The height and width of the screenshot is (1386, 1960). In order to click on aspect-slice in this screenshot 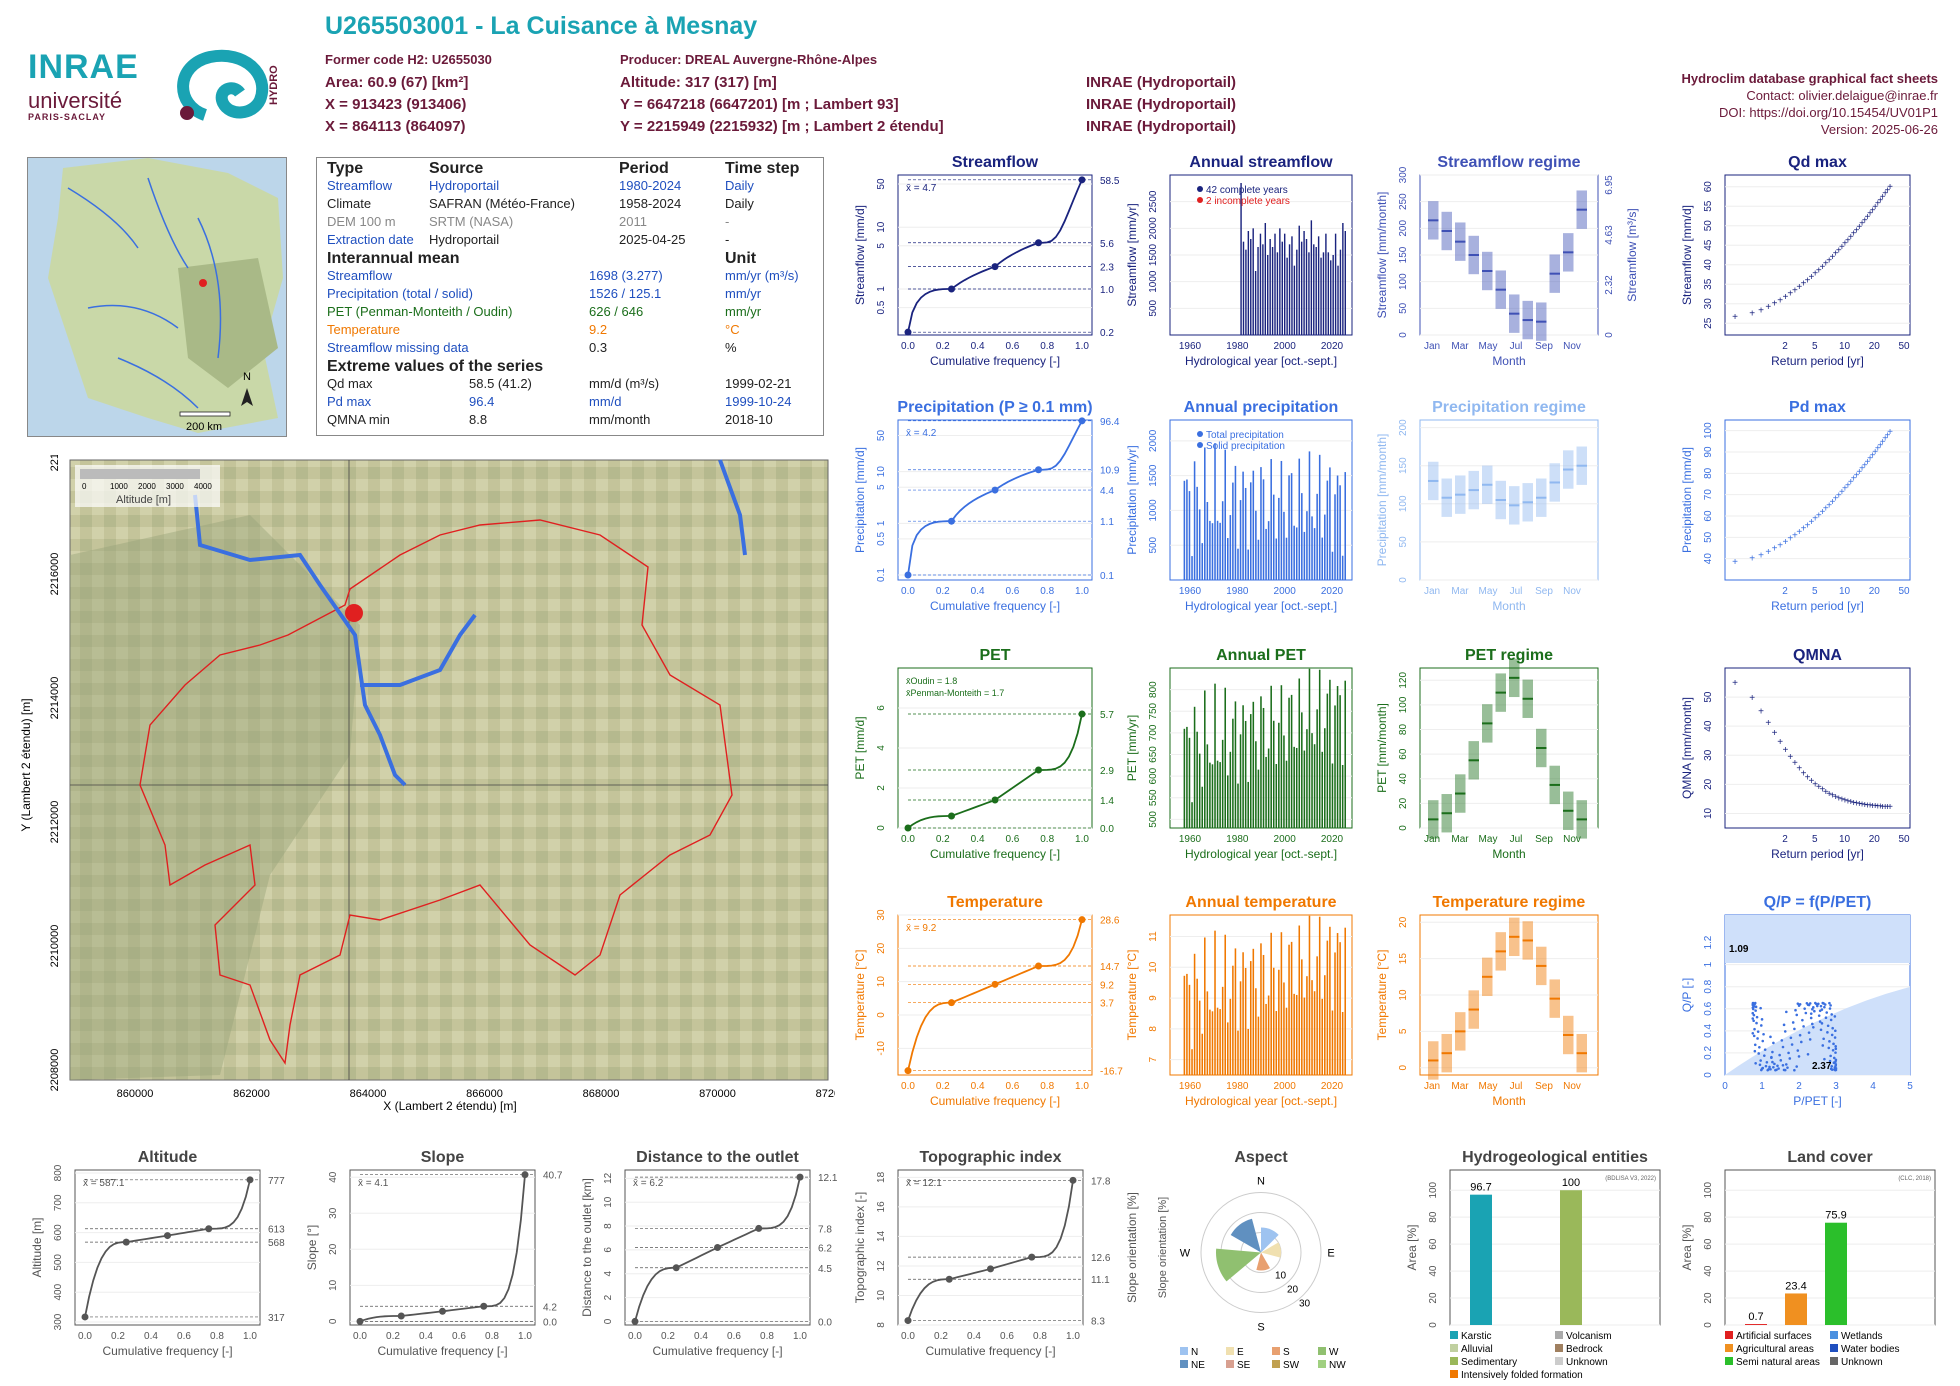, I will do `click(1270, 1240)`.